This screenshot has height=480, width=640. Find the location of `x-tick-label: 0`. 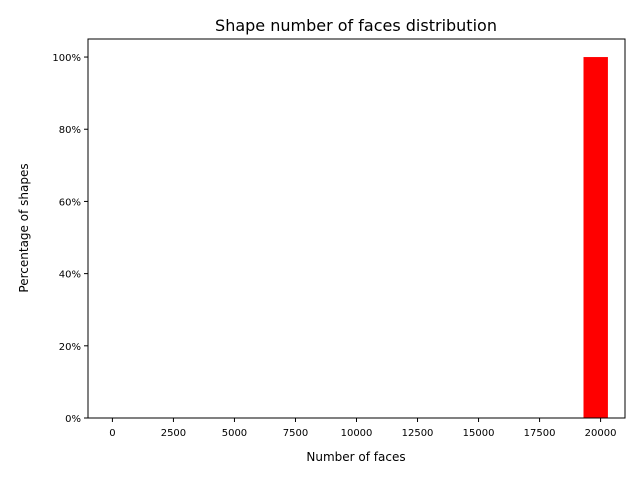

x-tick-label: 0 is located at coordinates (112, 433).